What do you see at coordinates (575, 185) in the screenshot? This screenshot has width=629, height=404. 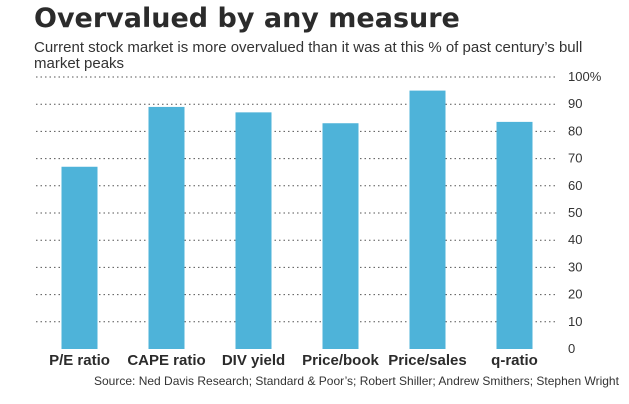 I see `y-tick-label: 60` at bounding box center [575, 185].